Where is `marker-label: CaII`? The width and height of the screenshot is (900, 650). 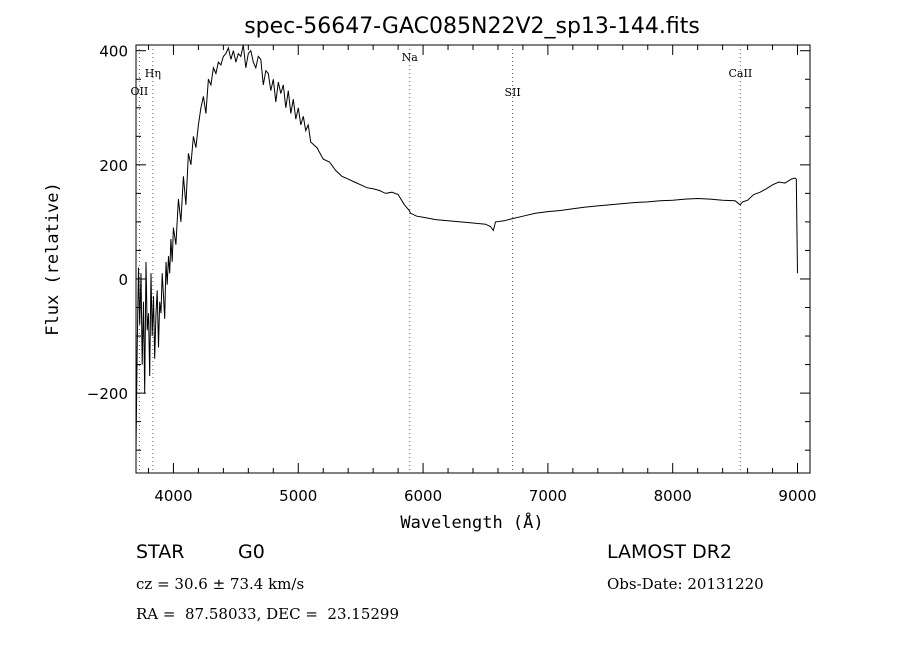 marker-label: CaII is located at coordinates (741, 73).